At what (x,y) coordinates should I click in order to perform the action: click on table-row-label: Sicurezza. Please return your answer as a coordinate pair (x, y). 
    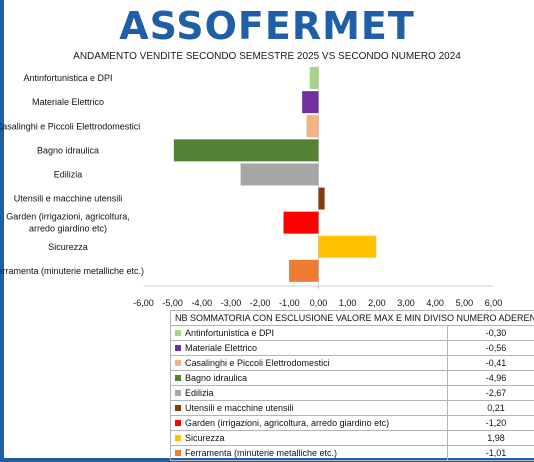
    Looking at the image, I should click on (205, 438).